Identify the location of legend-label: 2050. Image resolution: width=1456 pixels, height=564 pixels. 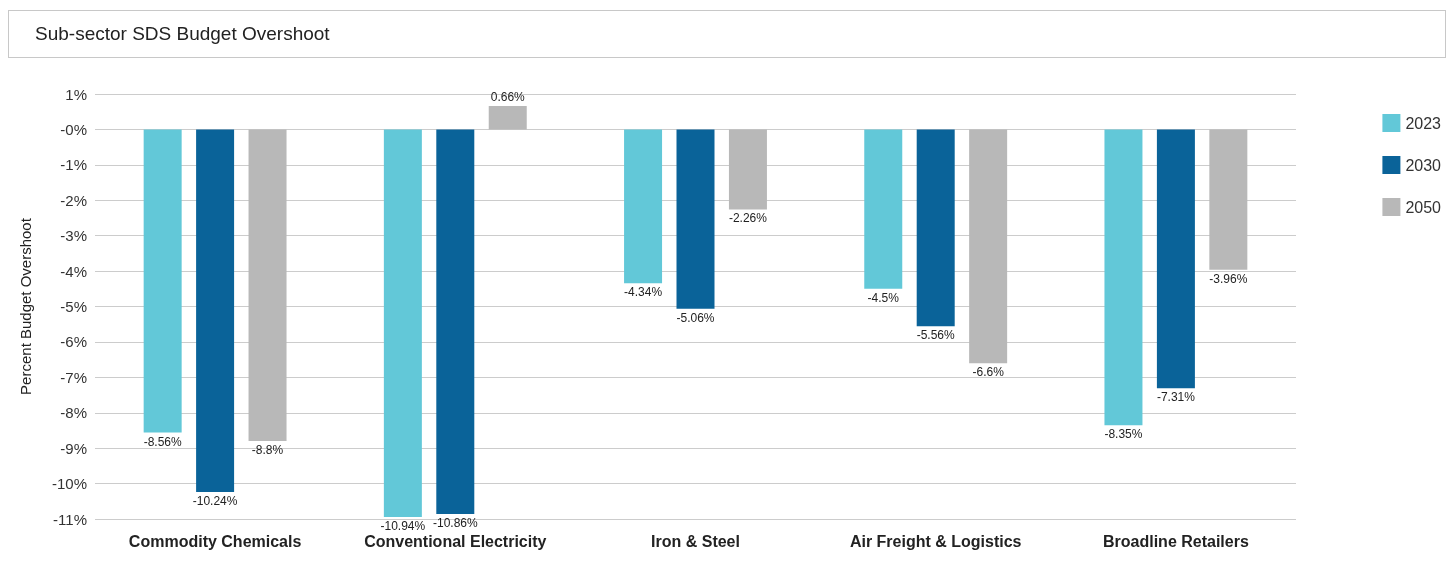
(1423, 207).